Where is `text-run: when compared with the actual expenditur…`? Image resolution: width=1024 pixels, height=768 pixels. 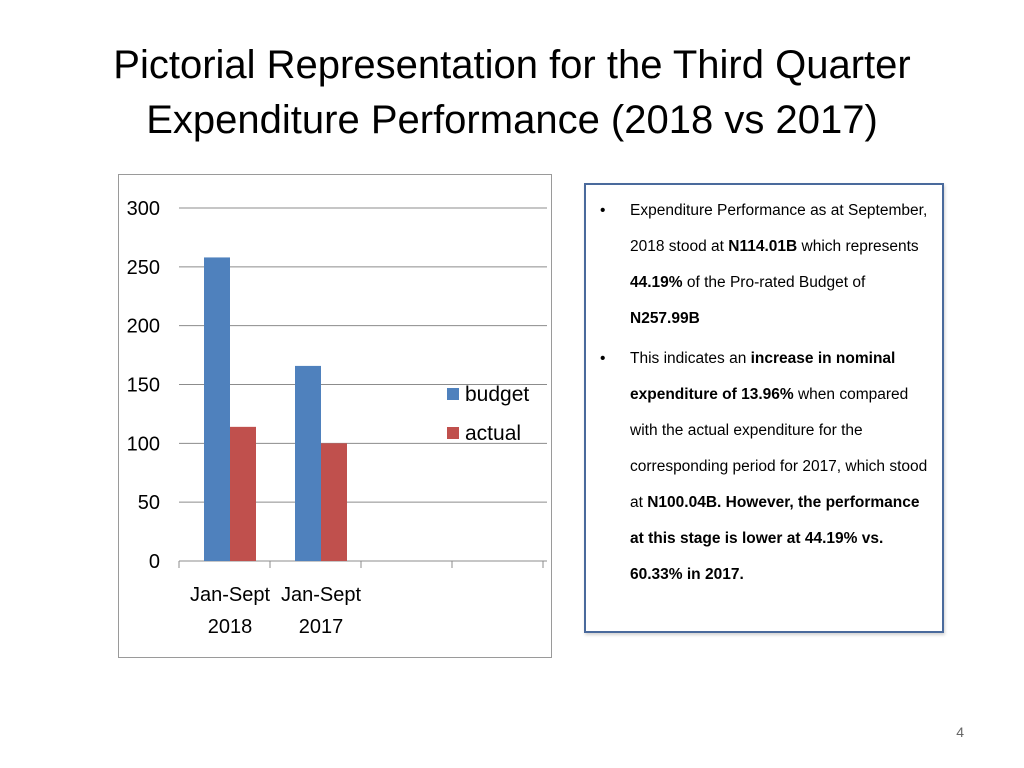
text-run: when compared with the actual expenditur… is located at coordinates (779, 448).